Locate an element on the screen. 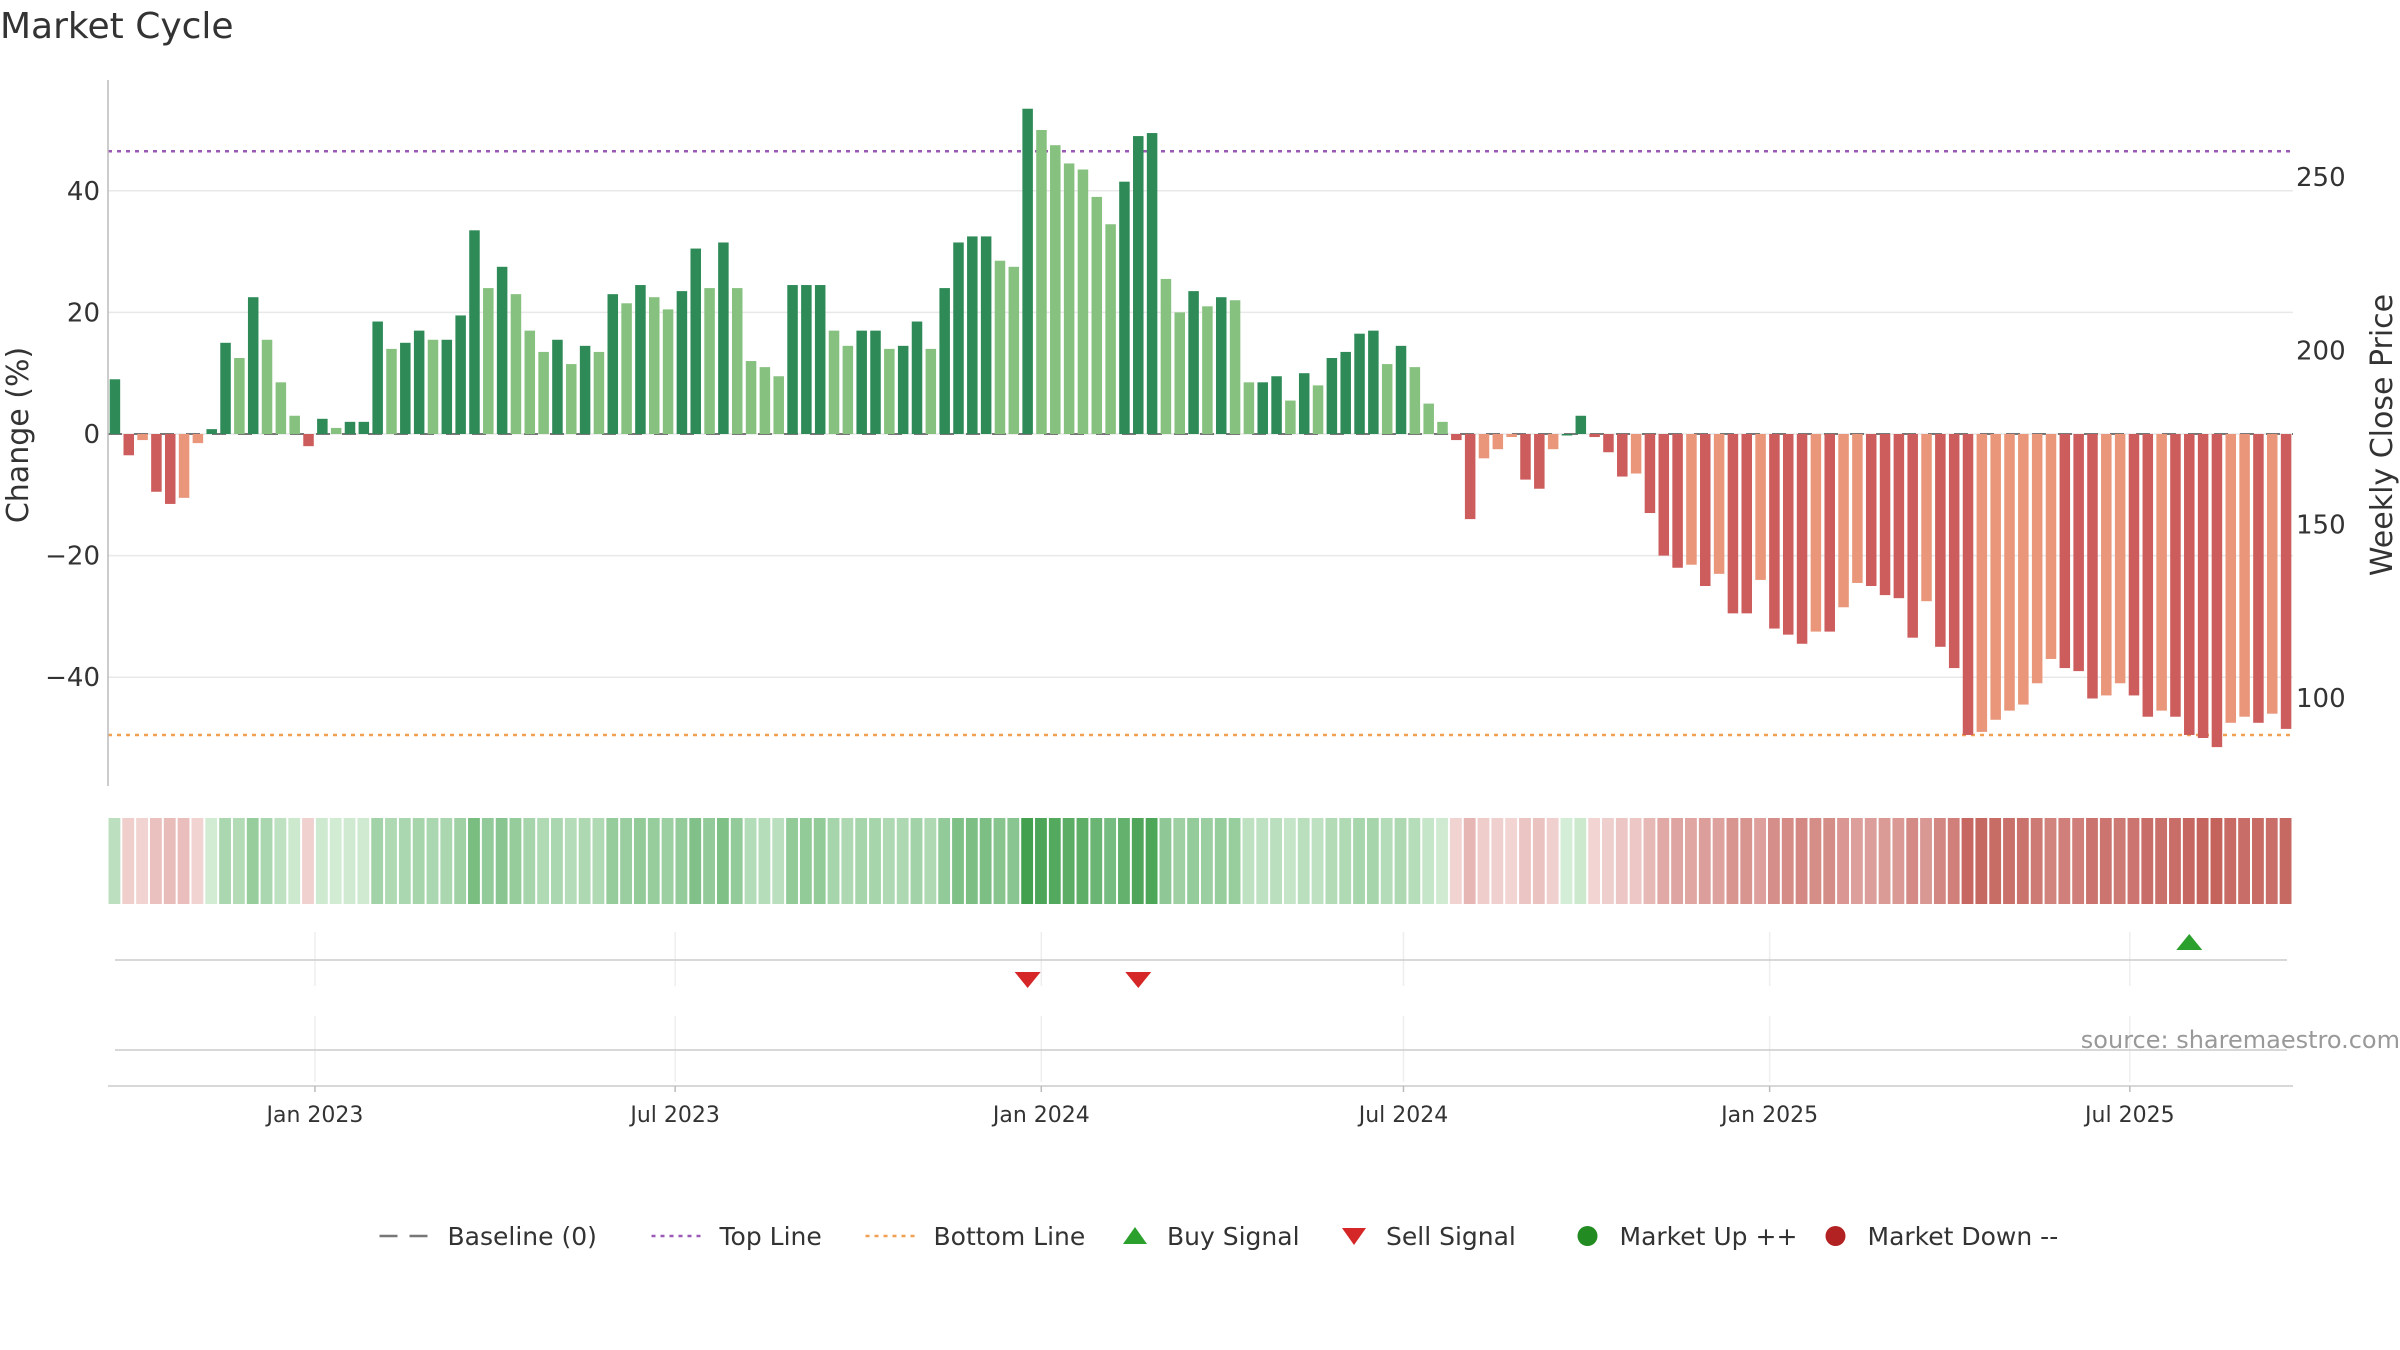  y2-tick-label: 150 is located at coordinates (2321, 525).